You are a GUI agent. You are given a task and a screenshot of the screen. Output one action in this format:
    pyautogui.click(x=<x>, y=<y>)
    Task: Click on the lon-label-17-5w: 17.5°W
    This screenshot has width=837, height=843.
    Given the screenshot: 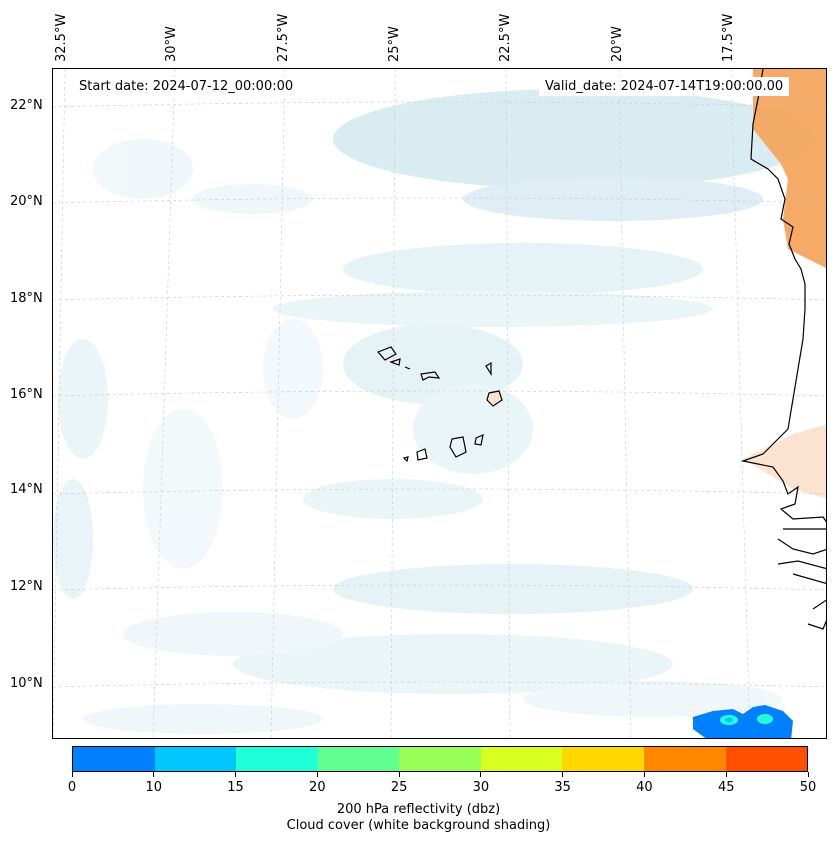 What is the action you would take?
    pyautogui.click(x=728, y=37)
    